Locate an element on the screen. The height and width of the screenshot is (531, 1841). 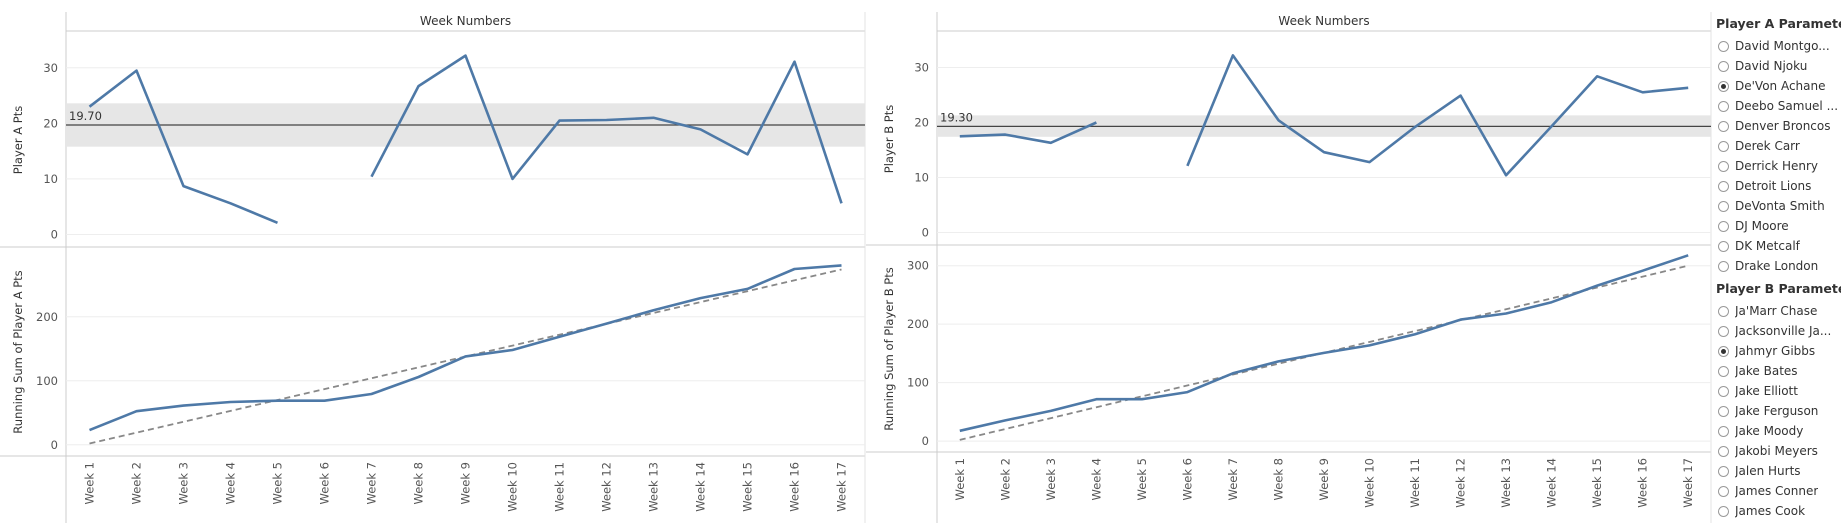
chart-header: Week Numbers is located at coordinates (465, 21).